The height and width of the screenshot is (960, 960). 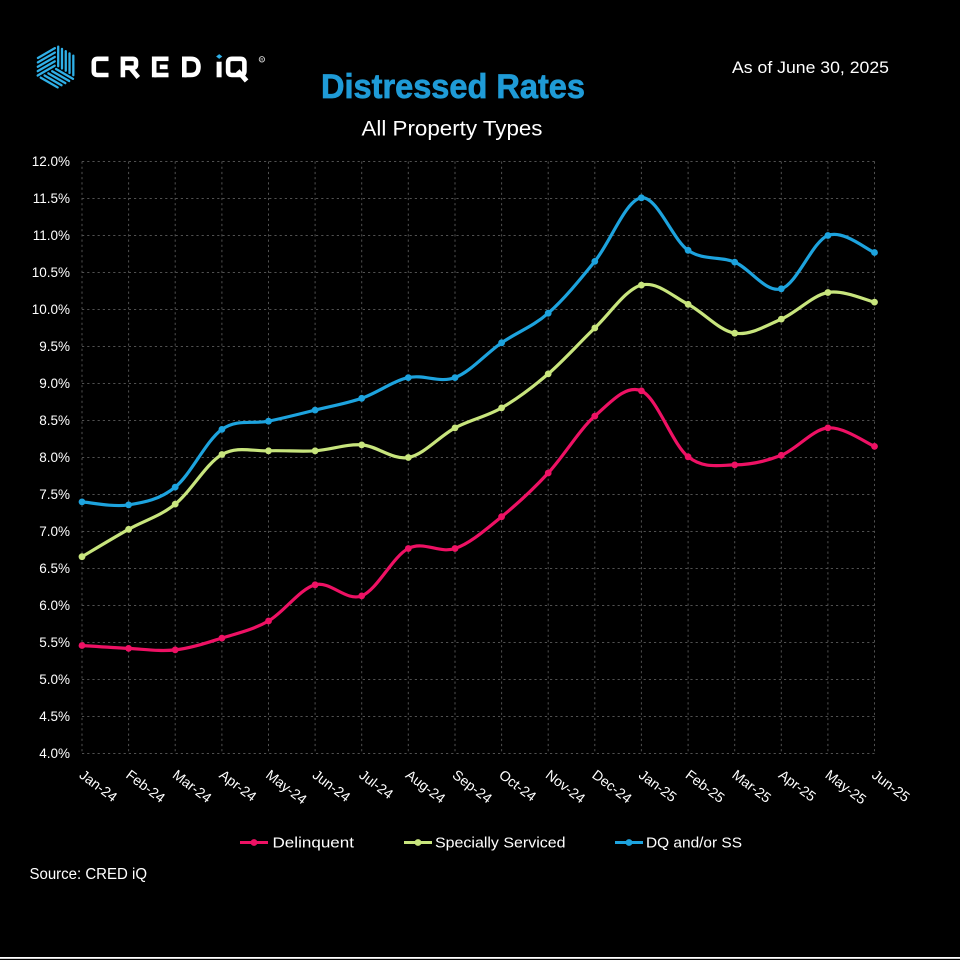 I want to click on svg-text: Source: CRED iQ, so click(x=89, y=874).